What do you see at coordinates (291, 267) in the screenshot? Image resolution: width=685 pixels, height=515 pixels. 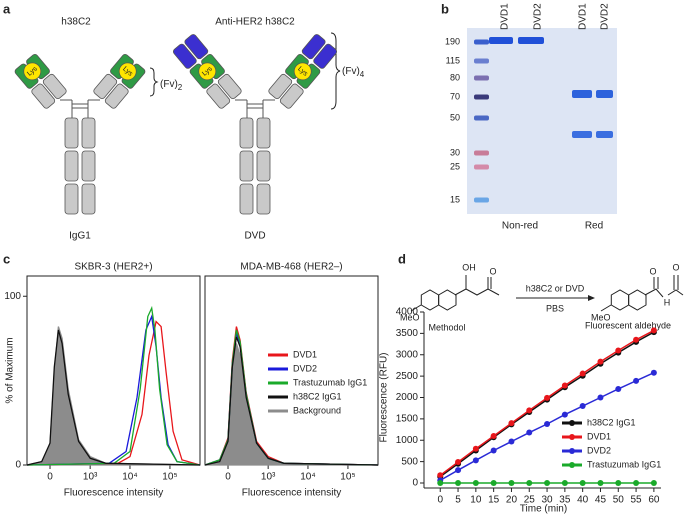 I see `chart-title: MDA-MB-468 (HER2–)` at bounding box center [291, 267].